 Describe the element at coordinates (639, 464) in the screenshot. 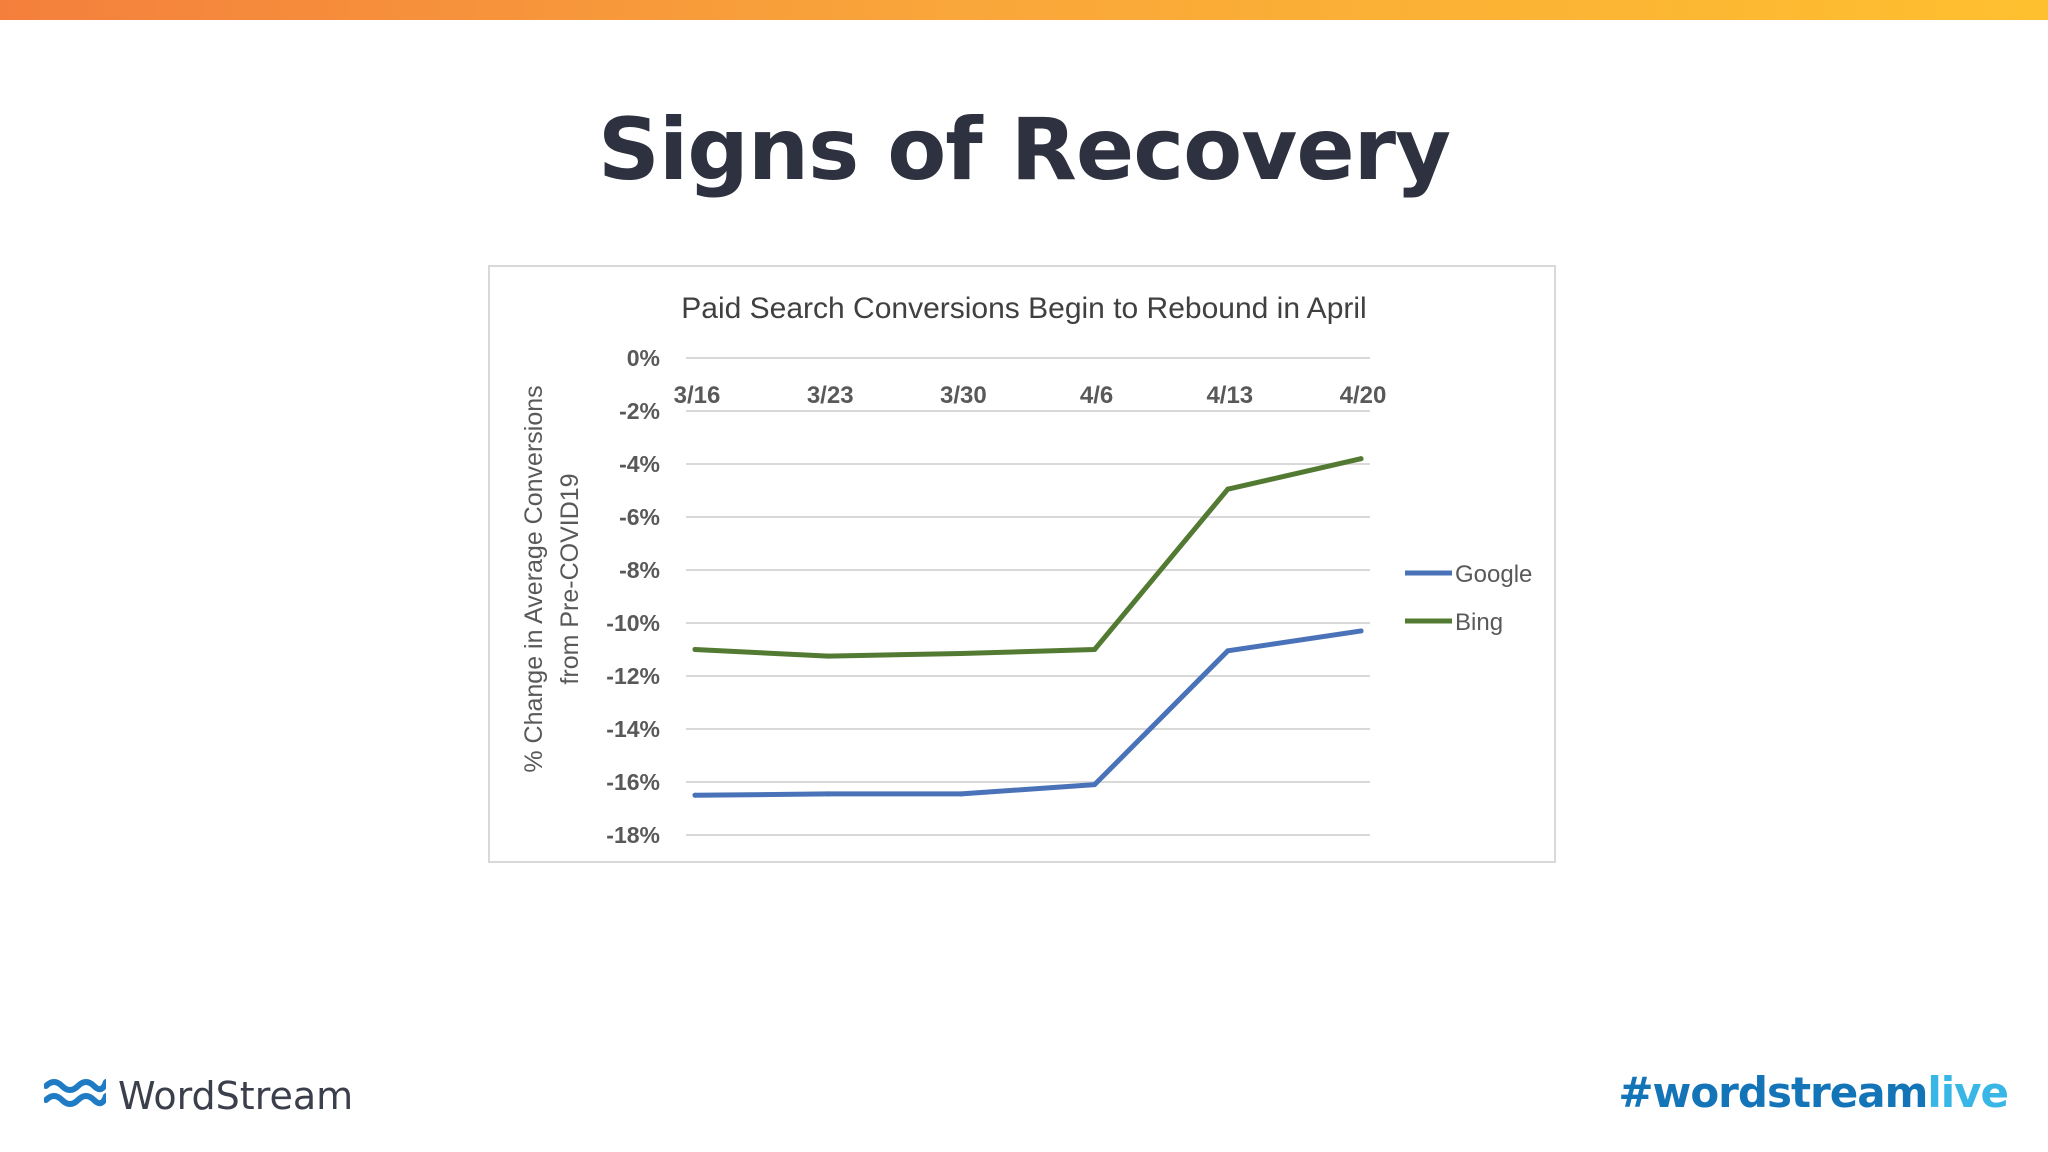

I see `y-tick-label: -4%` at that location.